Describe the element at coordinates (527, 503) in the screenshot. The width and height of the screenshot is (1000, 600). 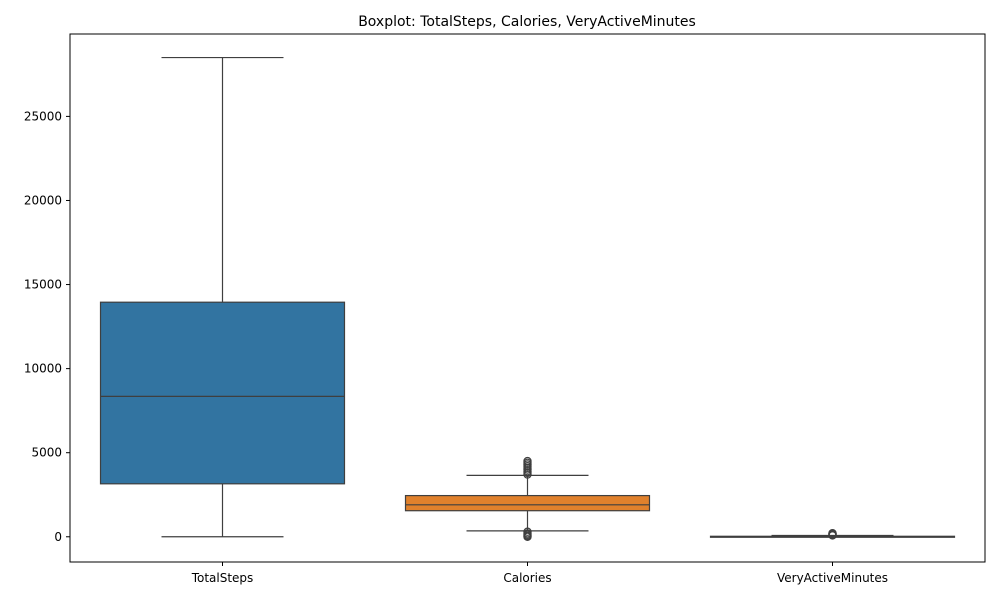
I see `box-calories` at that location.